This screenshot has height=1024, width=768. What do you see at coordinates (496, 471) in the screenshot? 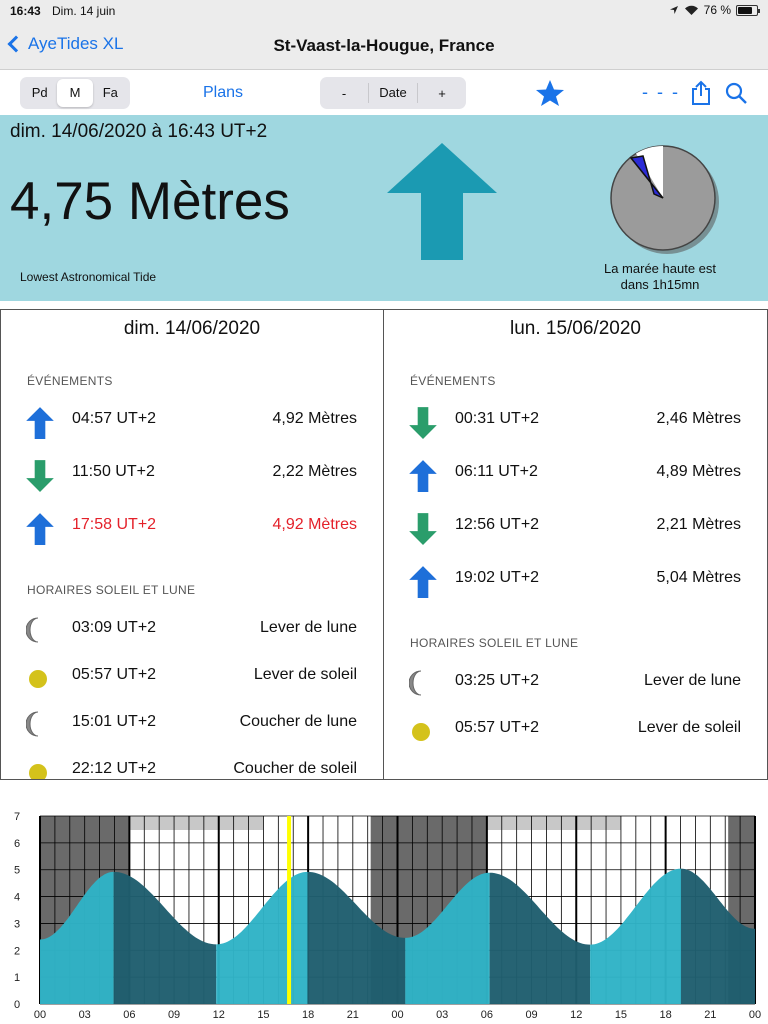
I see `tide-event-time: 06:11 UT+2` at bounding box center [496, 471].